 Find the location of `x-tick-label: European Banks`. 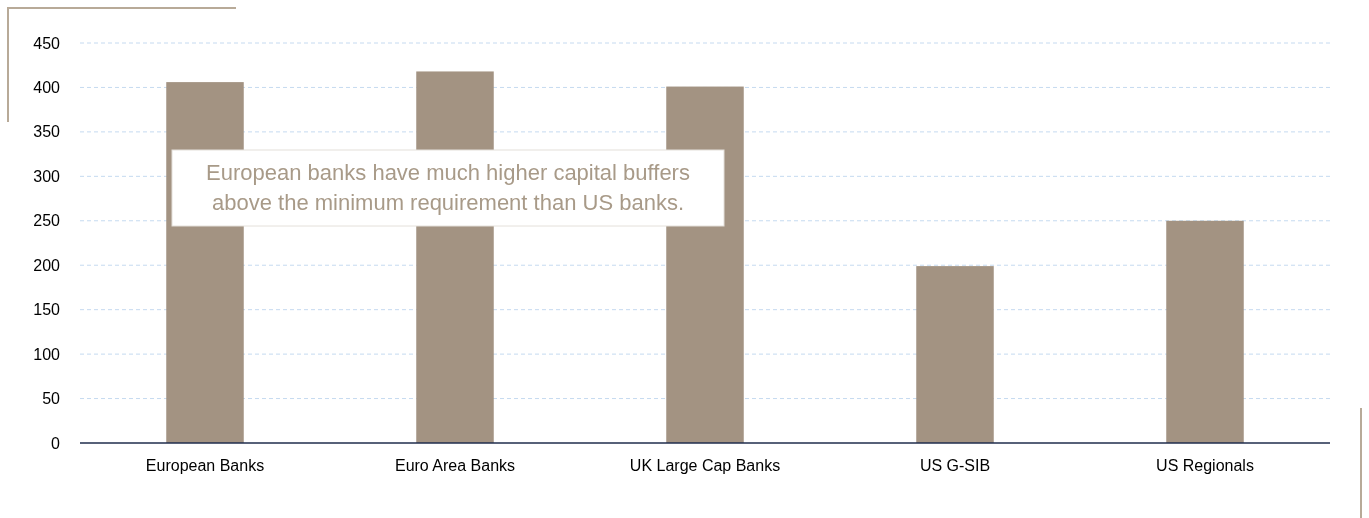

x-tick-label: European Banks is located at coordinates (205, 465).